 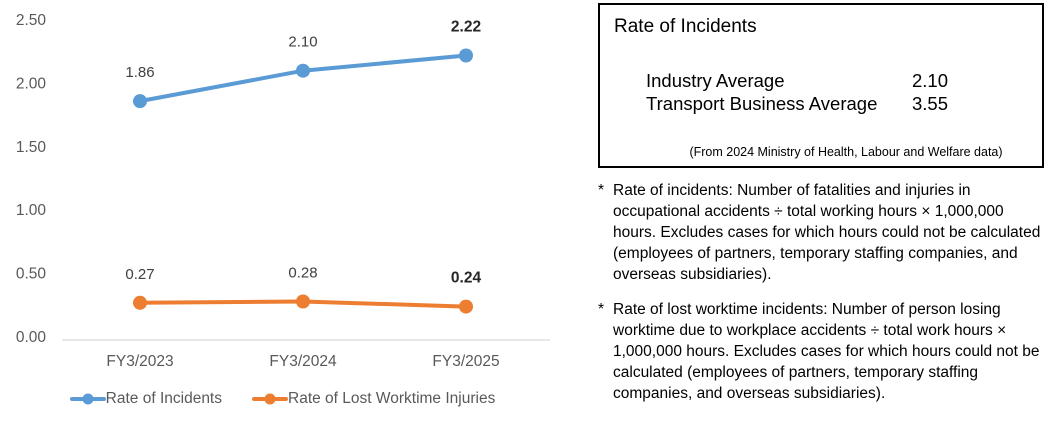 I want to click on legend-label-rate-of-incidents: Rate of Incidents, so click(x=163, y=398).